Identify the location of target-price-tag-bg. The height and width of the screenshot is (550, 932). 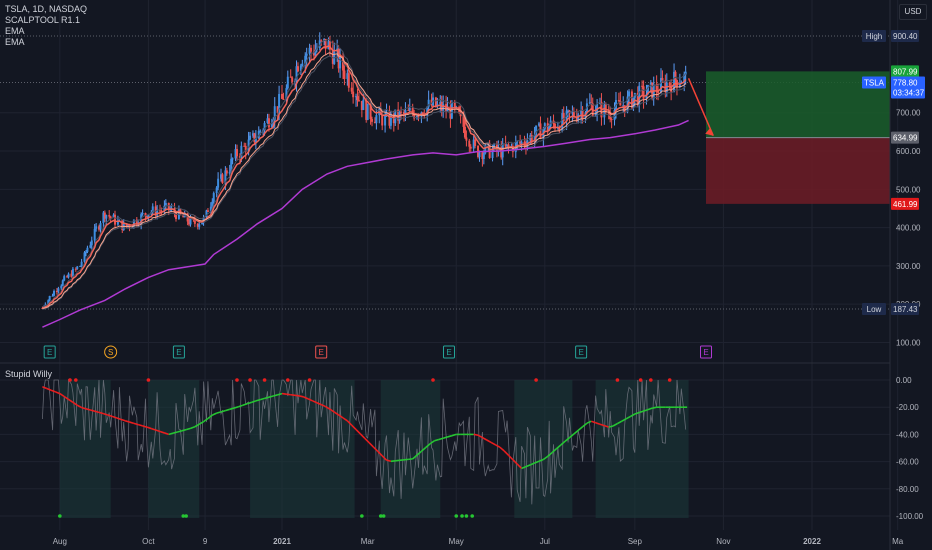
(905, 71).